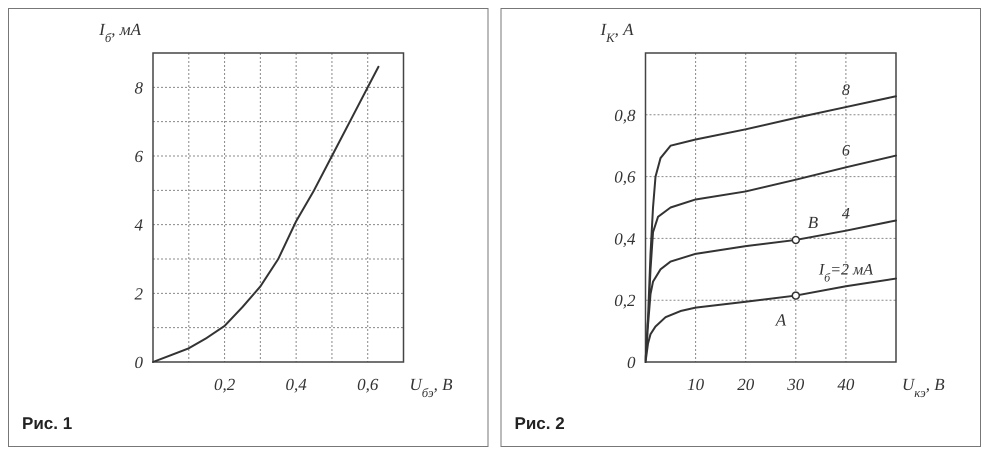  What do you see at coordinates (368, 384) in the screenshot?
I see `x-tick-label: 0,6` at bounding box center [368, 384].